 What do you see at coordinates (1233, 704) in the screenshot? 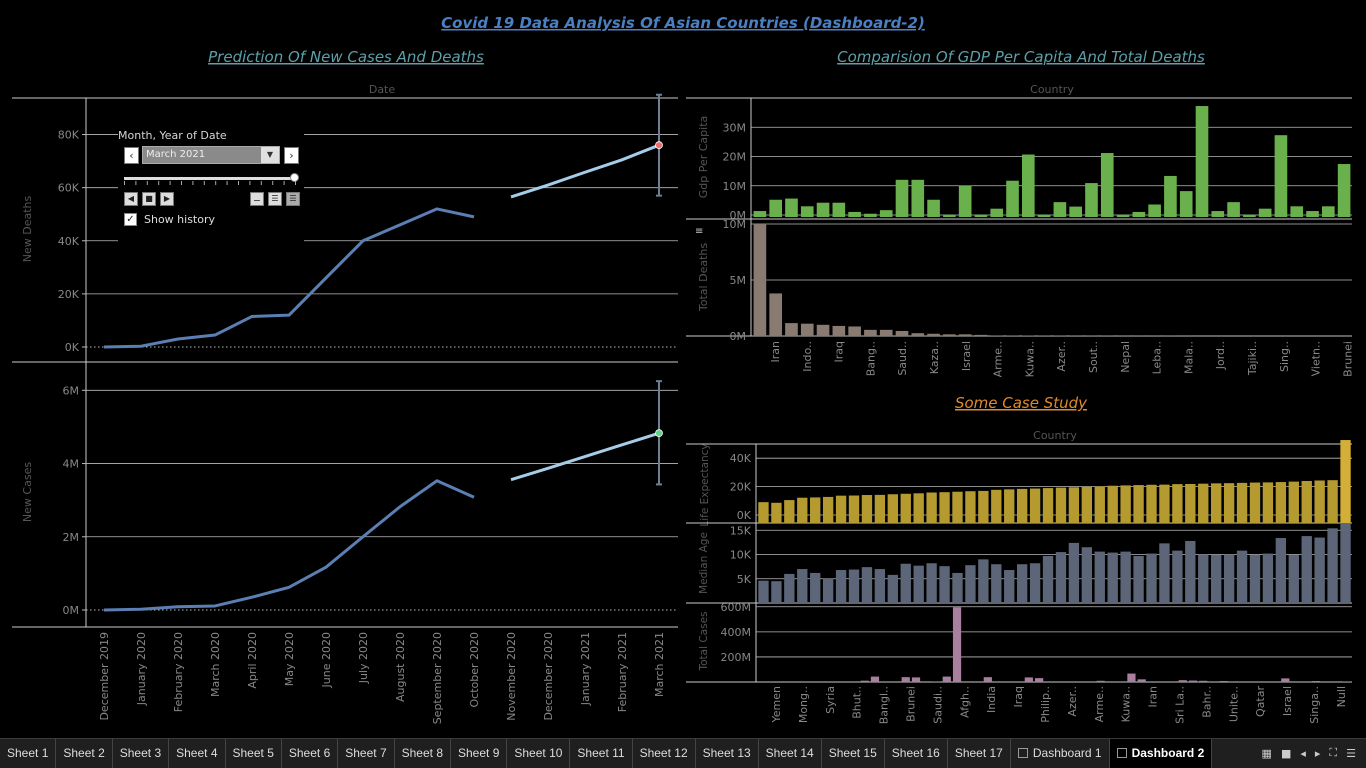
I see `x-tick-label-country: Unite..` at bounding box center [1233, 704].